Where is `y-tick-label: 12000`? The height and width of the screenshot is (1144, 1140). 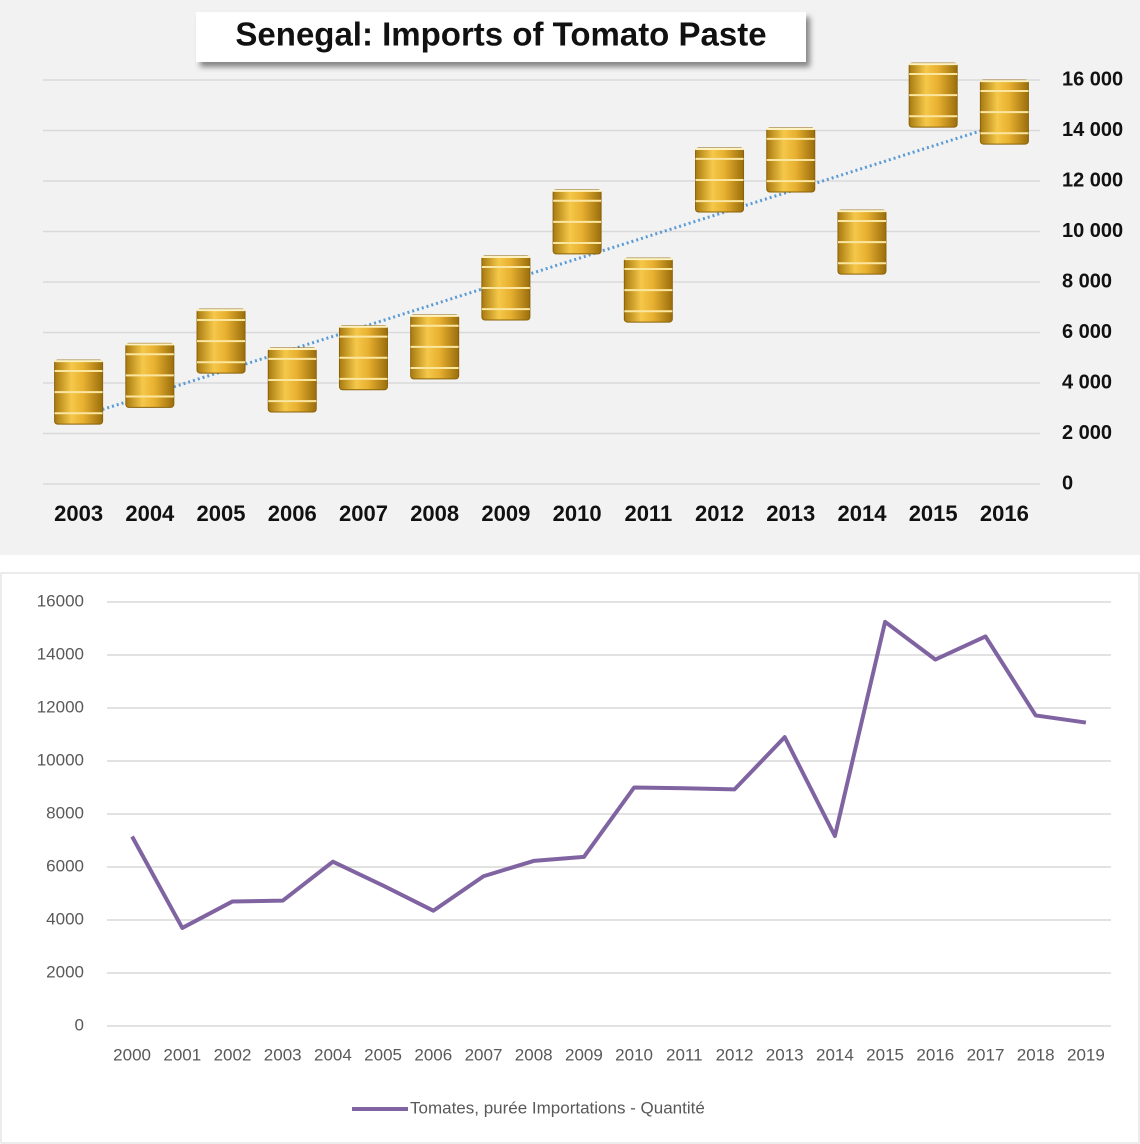
y-tick-label: 12000 is located at coordinates (60, 706).